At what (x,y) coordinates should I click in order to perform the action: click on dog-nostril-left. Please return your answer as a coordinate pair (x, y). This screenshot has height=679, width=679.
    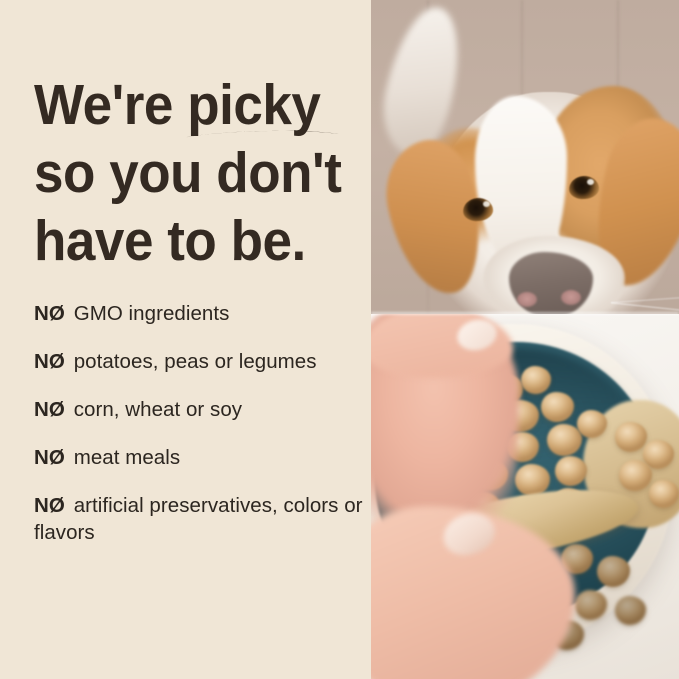
    Looking at the image, I should click on (527, 299).